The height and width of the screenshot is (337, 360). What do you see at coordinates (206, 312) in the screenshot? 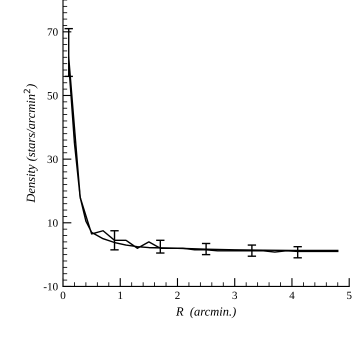
I see `x-axis-title: R (arcmin.)` at bounding box center [206, 312].